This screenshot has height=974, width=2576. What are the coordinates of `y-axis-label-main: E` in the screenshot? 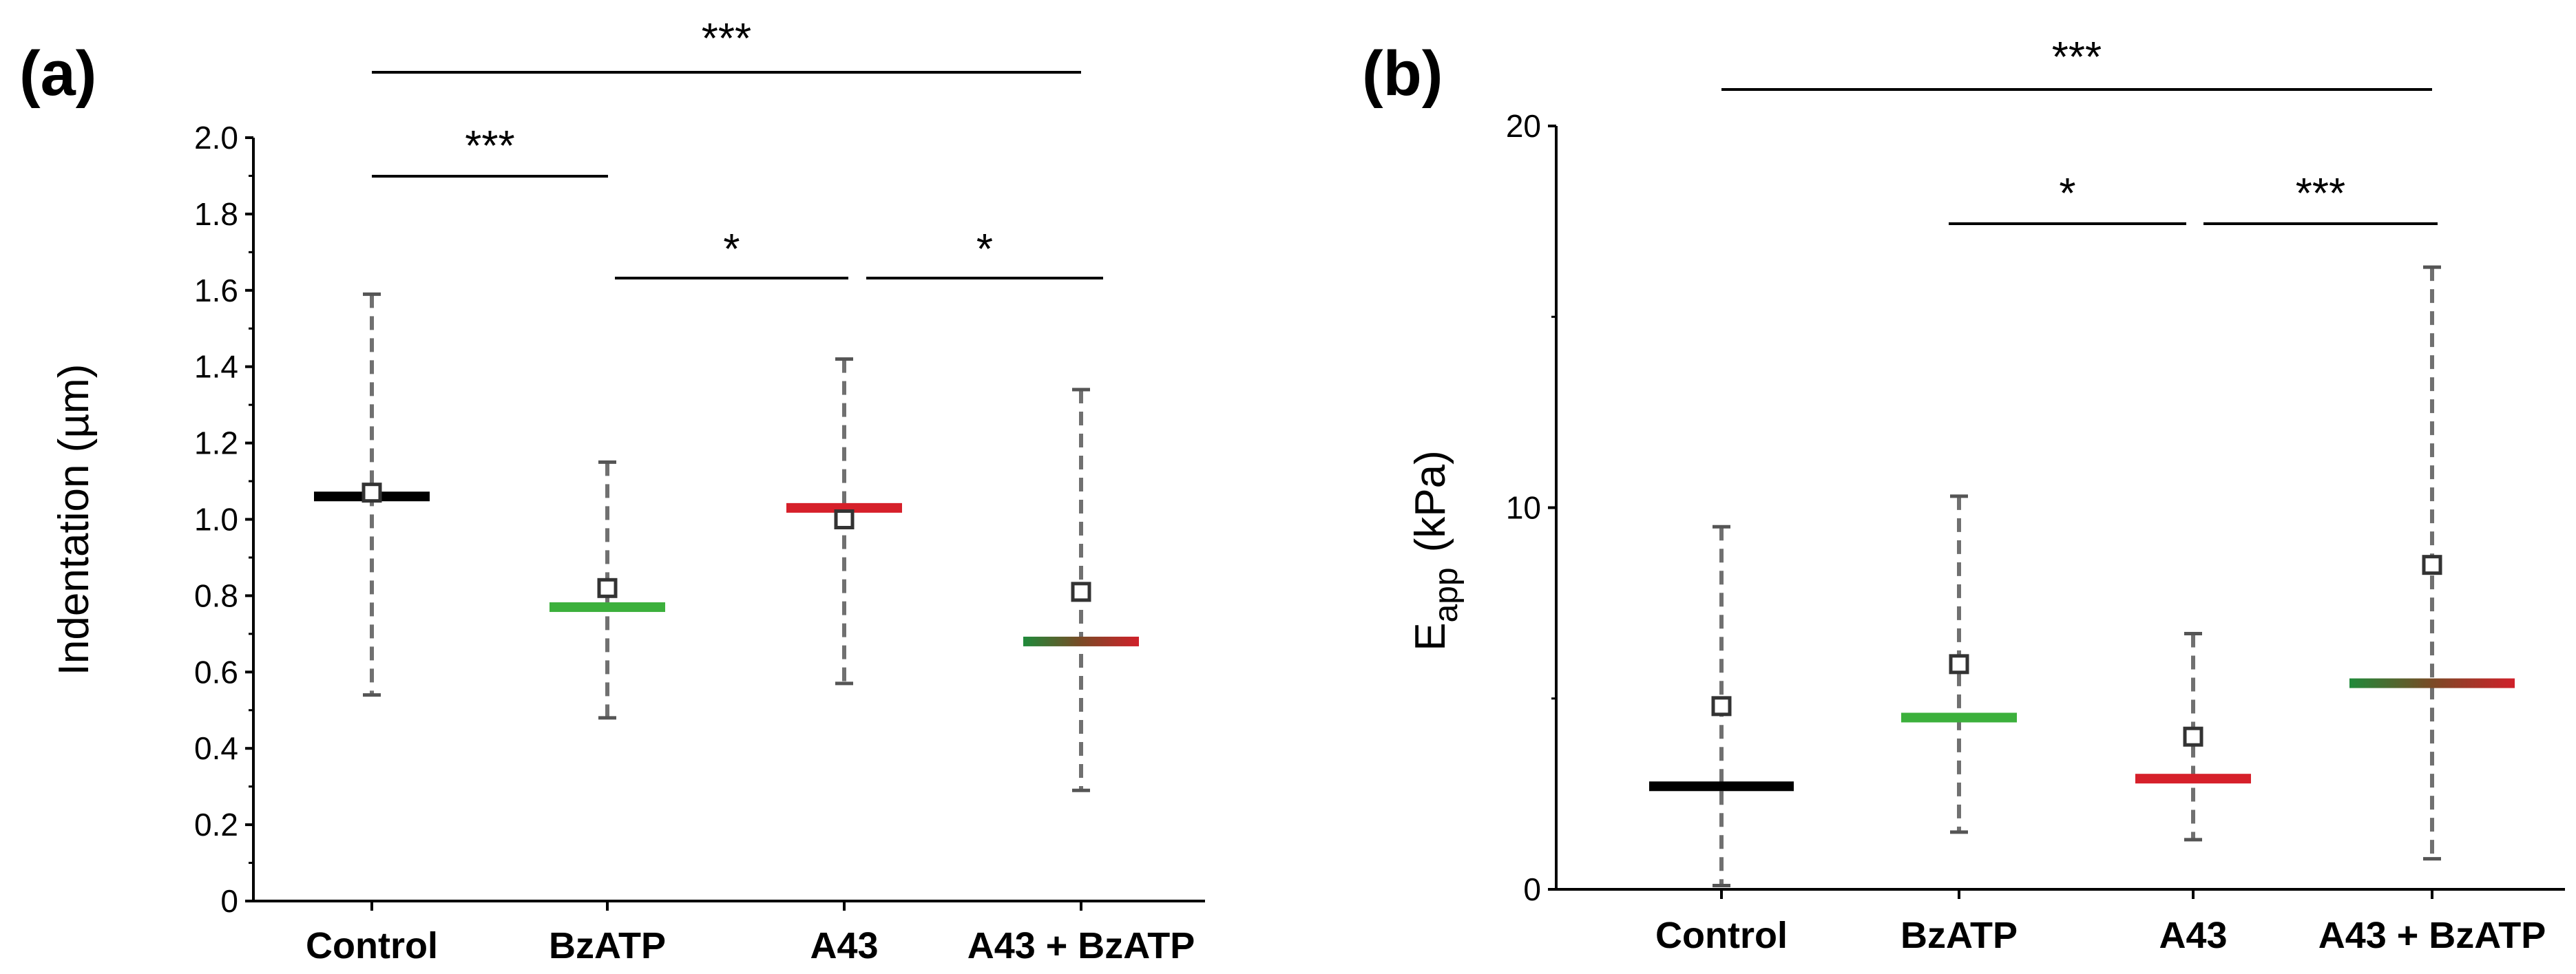 It's located at (1430, 636).